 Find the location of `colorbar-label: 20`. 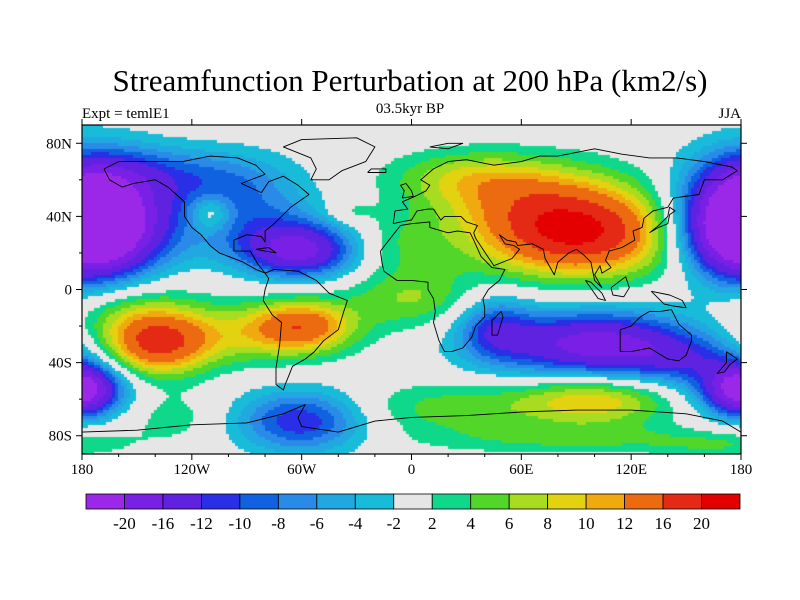

colorbar-label: 20 is located at coordinates (701, 523).